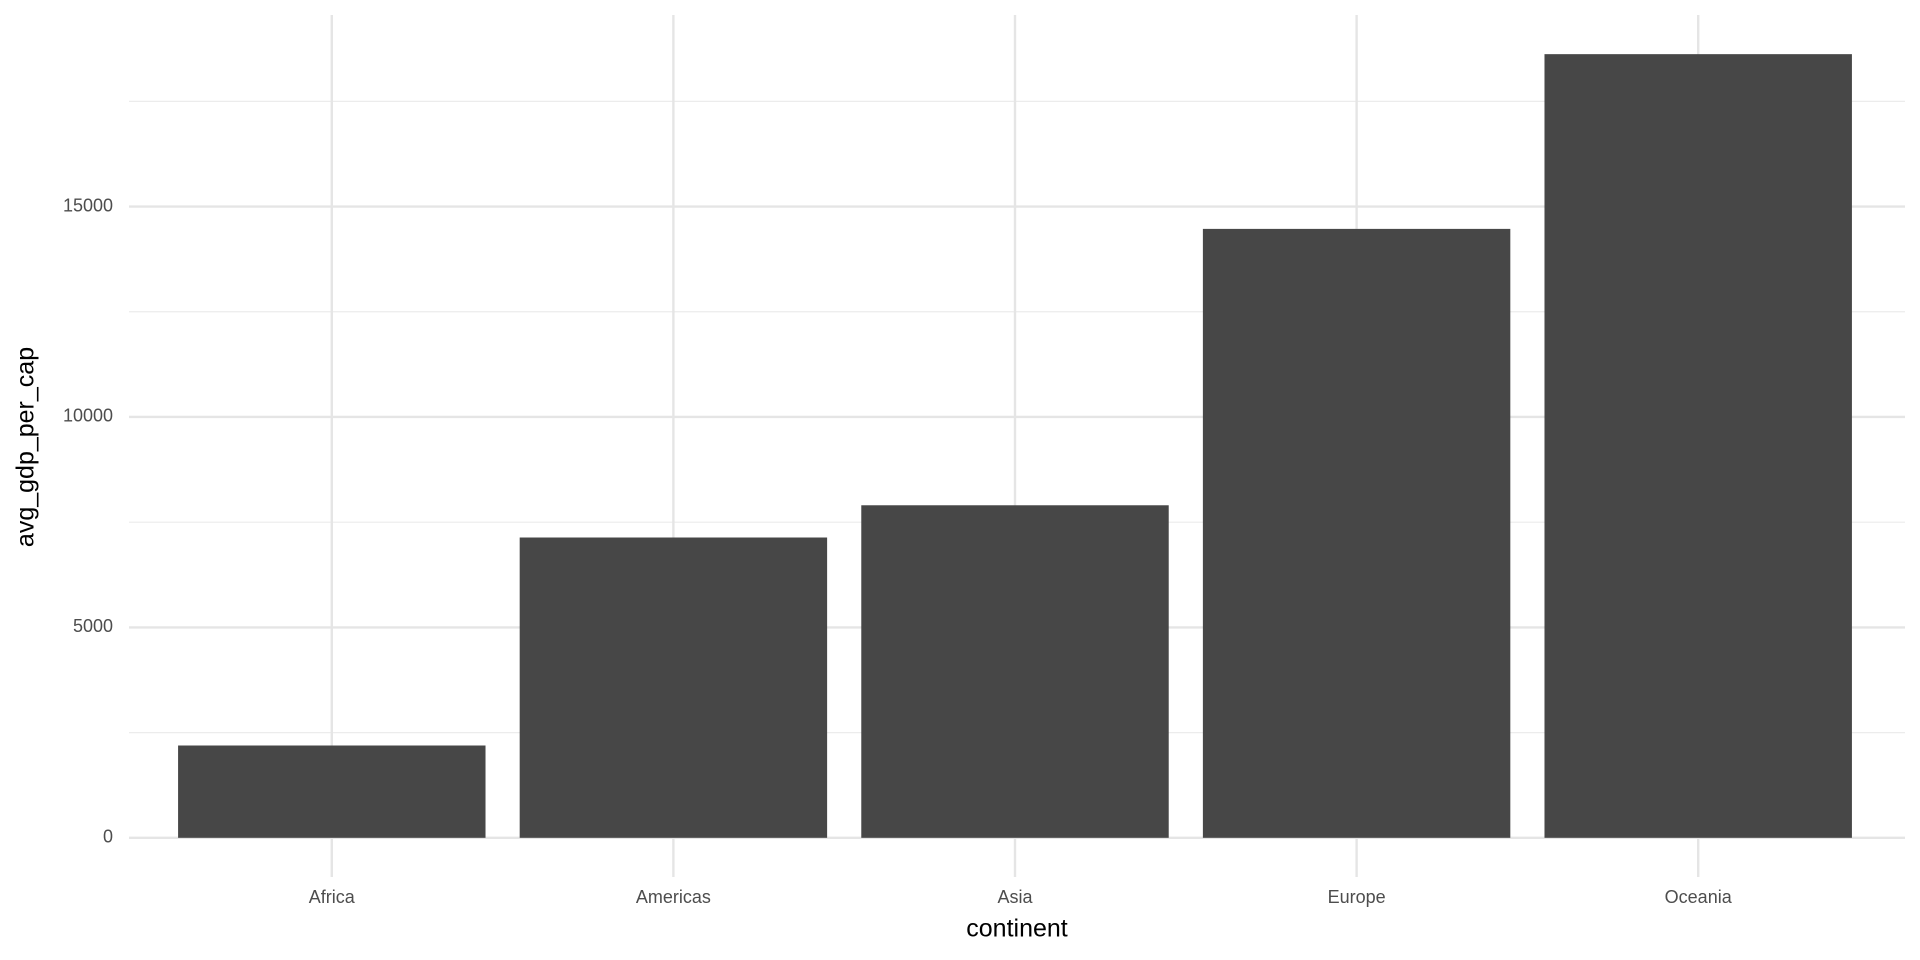 This screenshot has height=960, width=1920. What do you see at coordinates (673, 897) in the screenshot?
I see `x-tick-label: Americas` at bounding box center [673, 897].